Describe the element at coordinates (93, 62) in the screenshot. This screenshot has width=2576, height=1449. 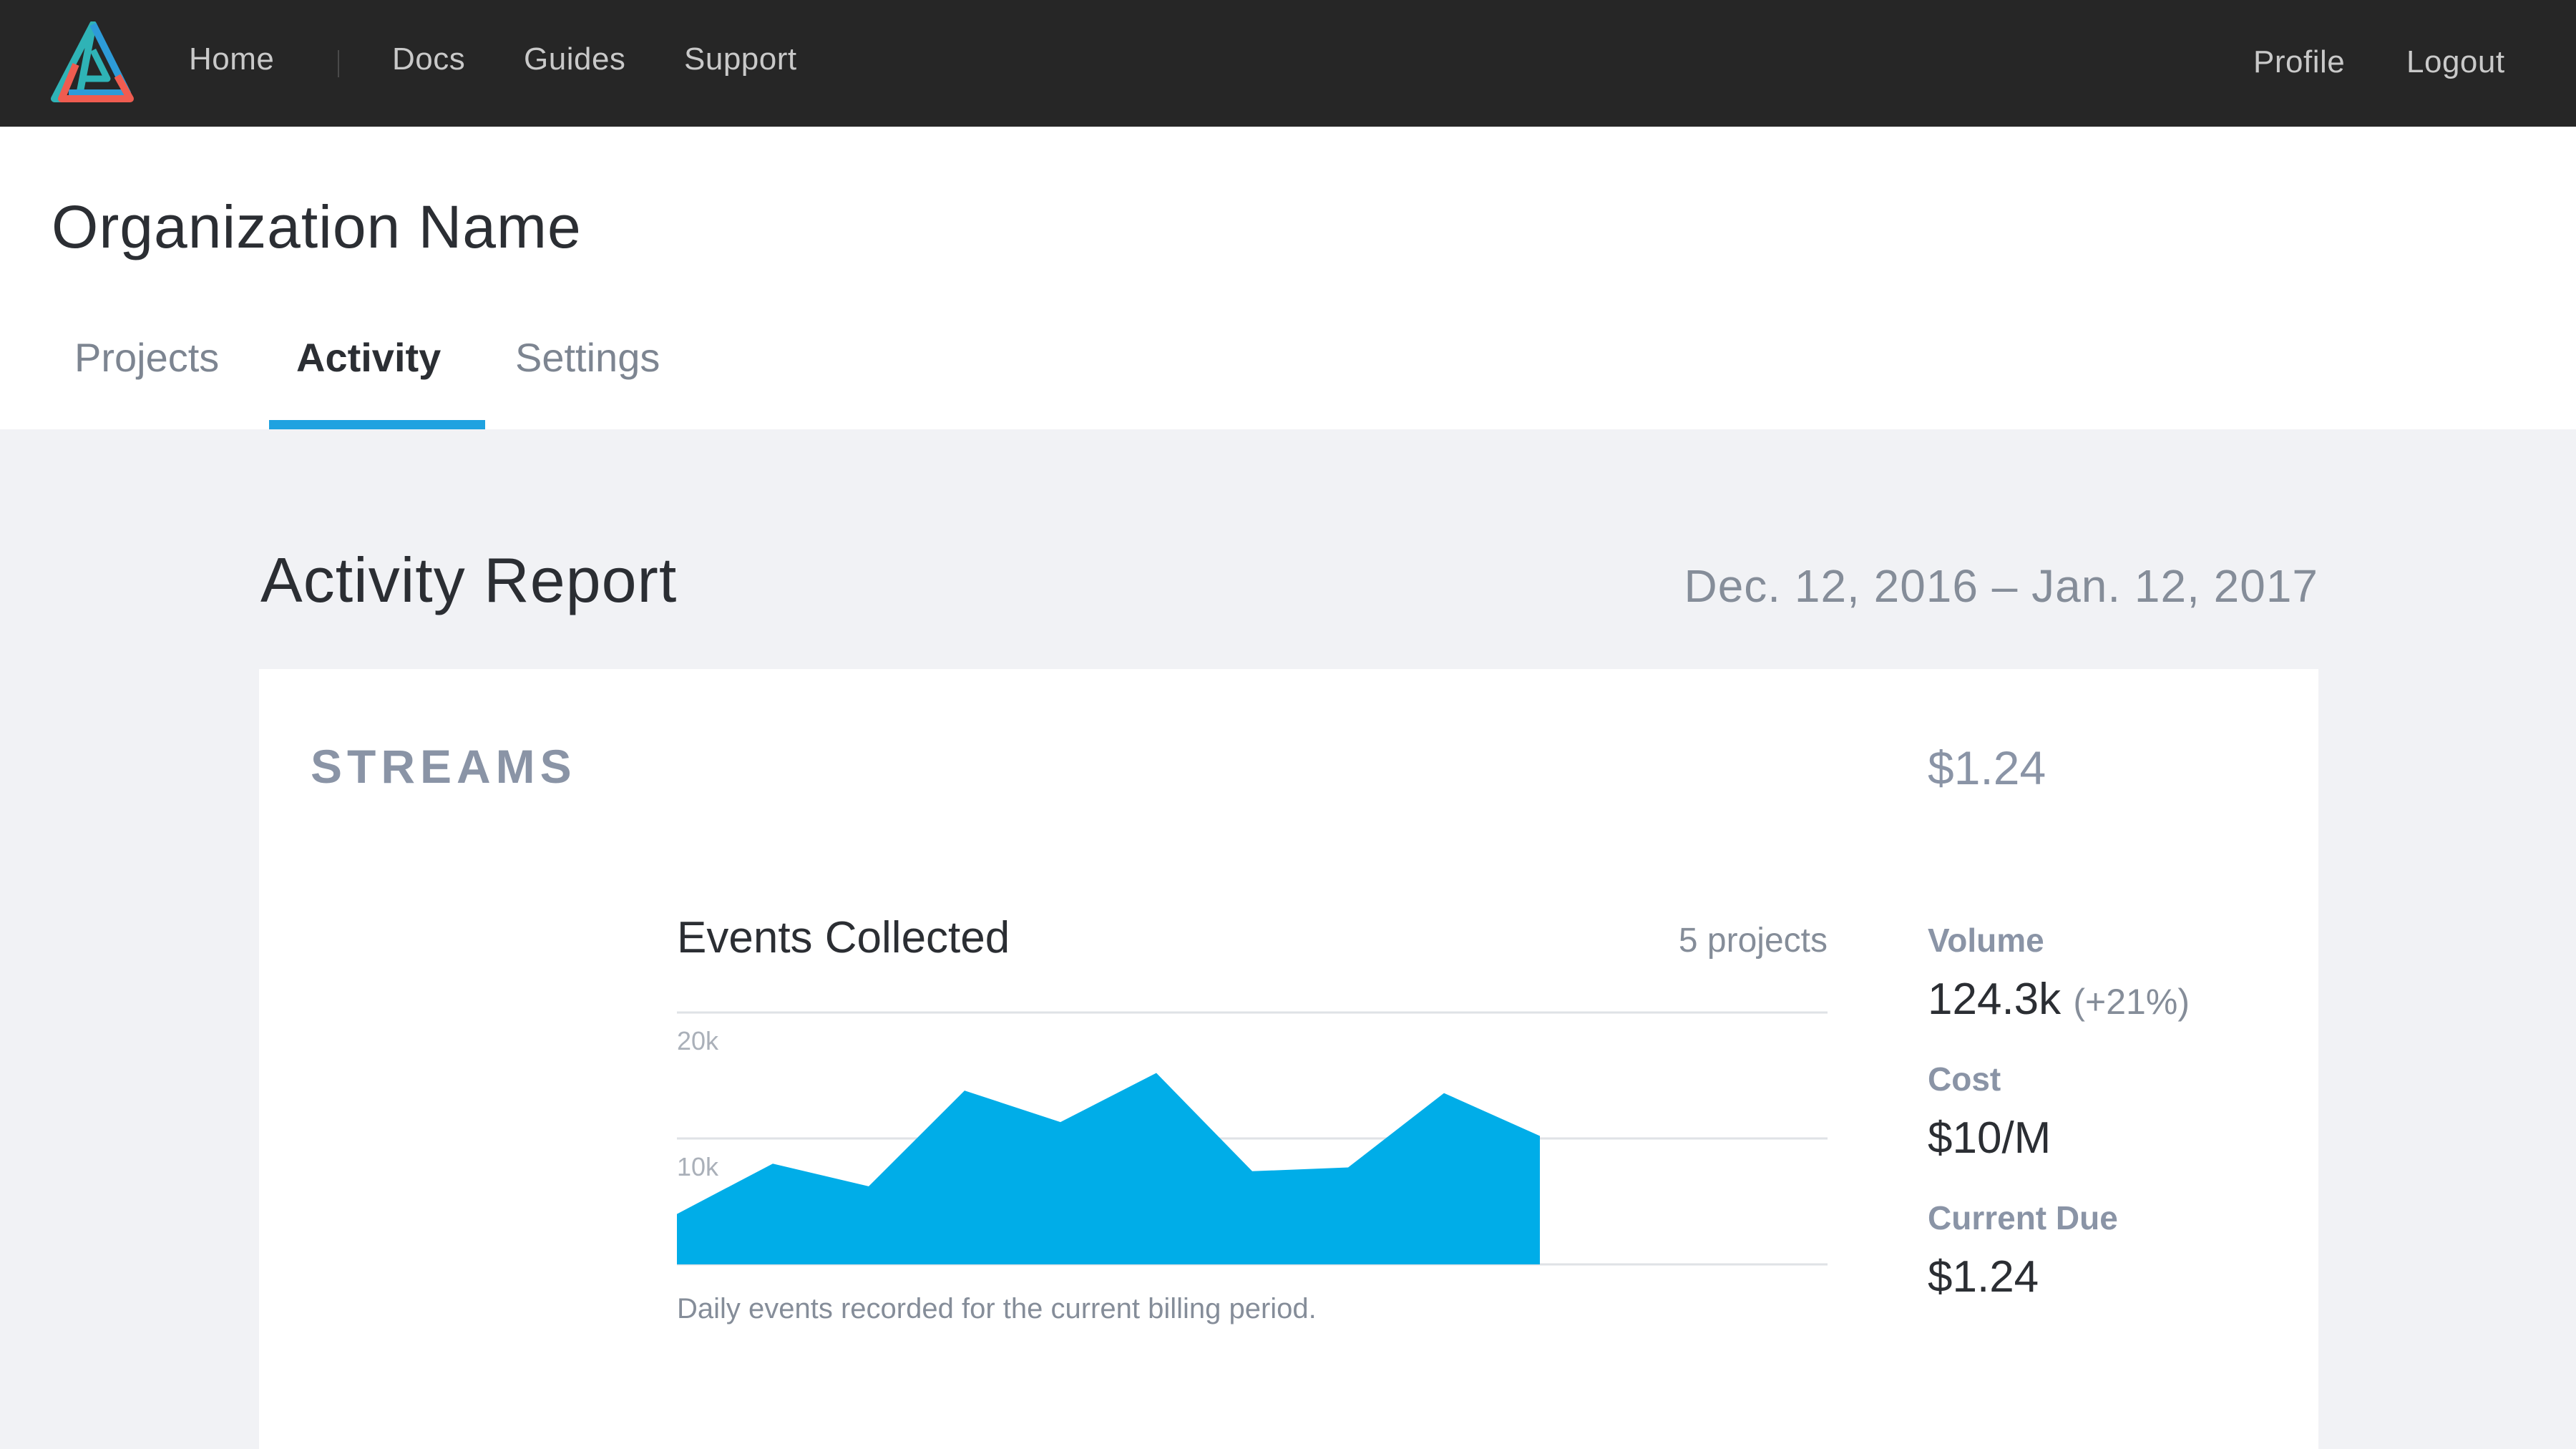
I see `triangle-logo-icon` at that location.